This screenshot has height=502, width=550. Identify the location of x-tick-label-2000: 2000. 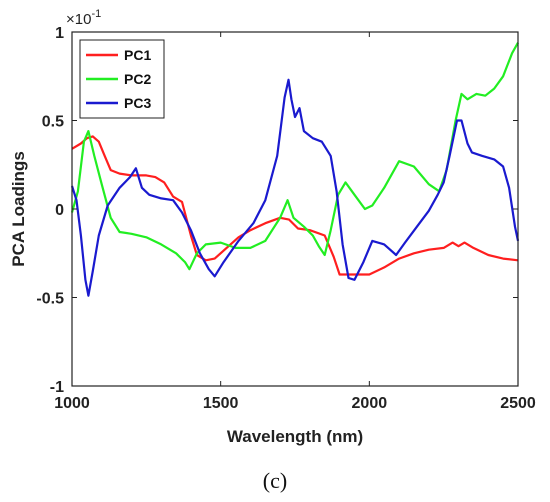
(370, 403).